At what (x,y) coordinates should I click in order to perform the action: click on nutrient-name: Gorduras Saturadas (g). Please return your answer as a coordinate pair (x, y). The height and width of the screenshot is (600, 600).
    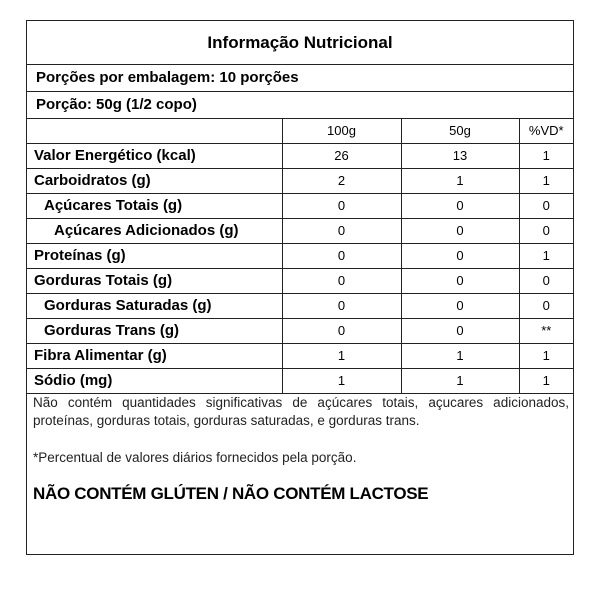
    Looking at the image, I should click on (154, 306).